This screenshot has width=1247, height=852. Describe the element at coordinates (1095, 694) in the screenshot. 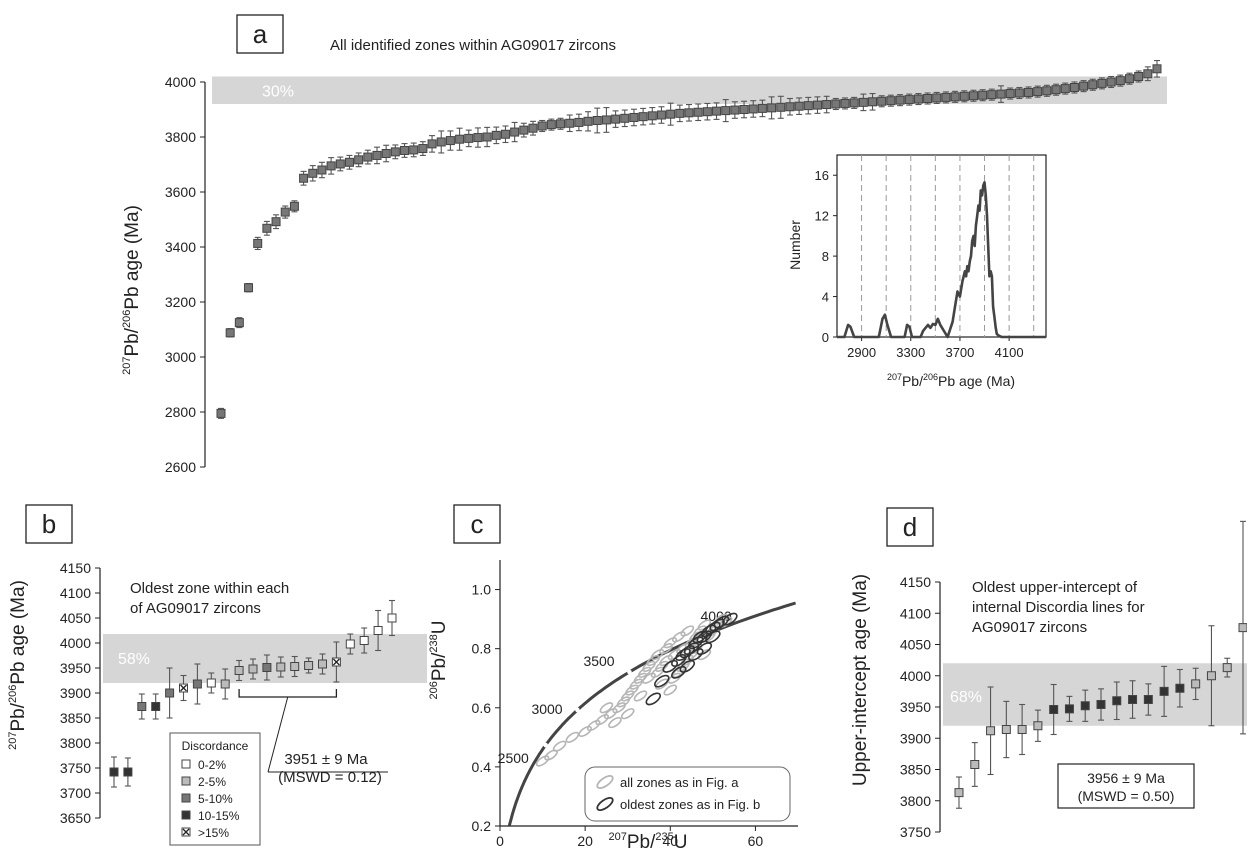

I see `panel-d-band` at that location.